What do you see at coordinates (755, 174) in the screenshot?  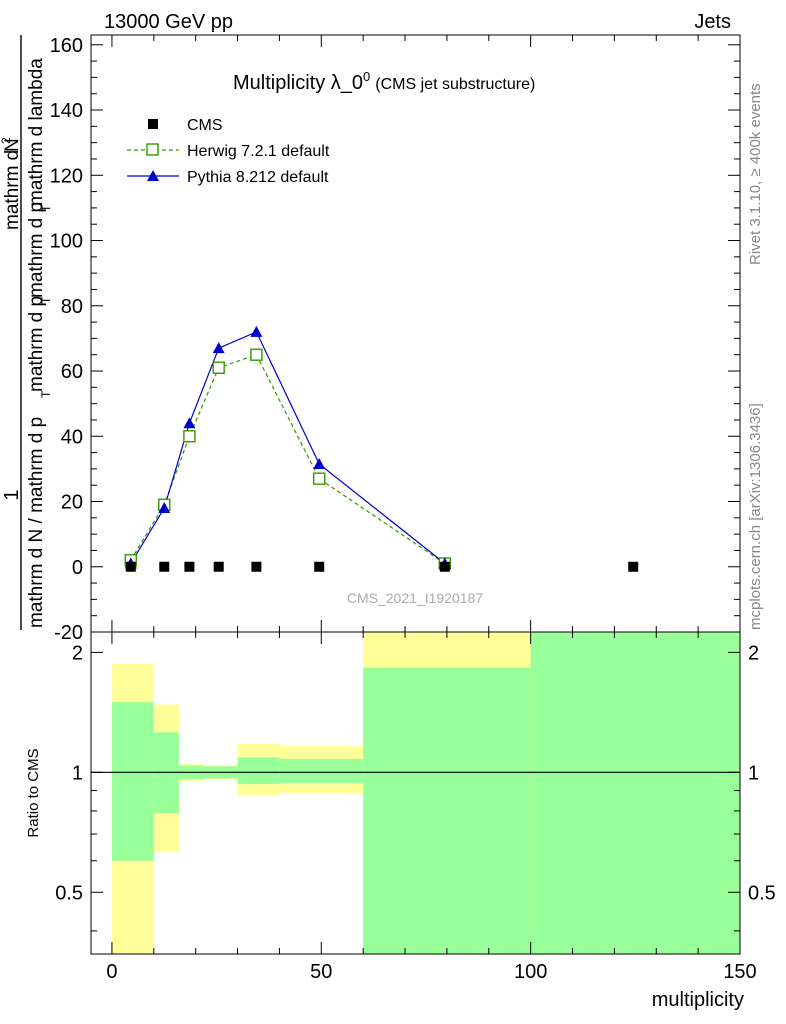 I see `rivet-label: Rivet 3.1.10, ≥ 400k events` at bounding box center [755, 174].